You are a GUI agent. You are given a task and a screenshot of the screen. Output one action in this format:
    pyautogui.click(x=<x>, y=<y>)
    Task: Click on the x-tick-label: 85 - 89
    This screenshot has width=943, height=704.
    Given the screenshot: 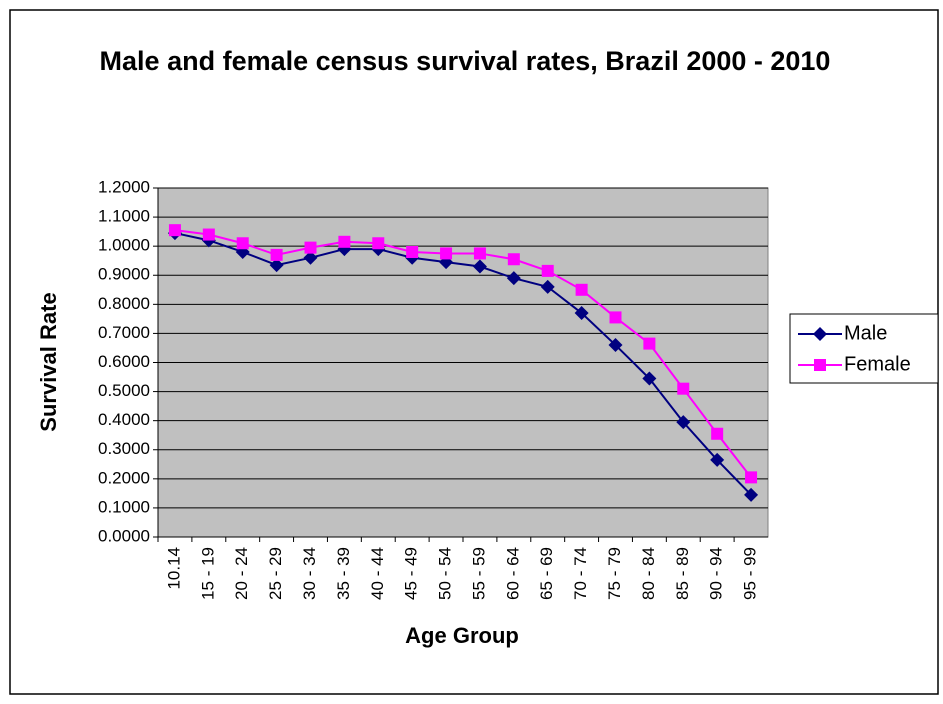 What is the action you would take?
    pyautogui.click(x=682, y=573)
    